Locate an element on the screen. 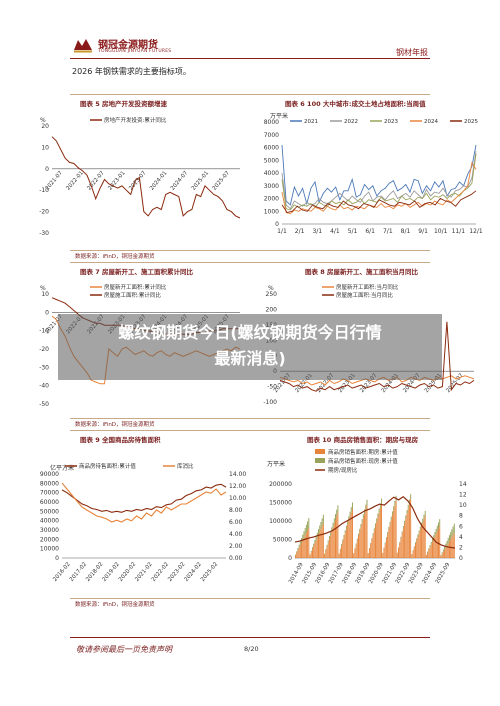 This screenshot has height=706, width=500. axis-unit: 亿平方米 is located at coordinates (62, 468).